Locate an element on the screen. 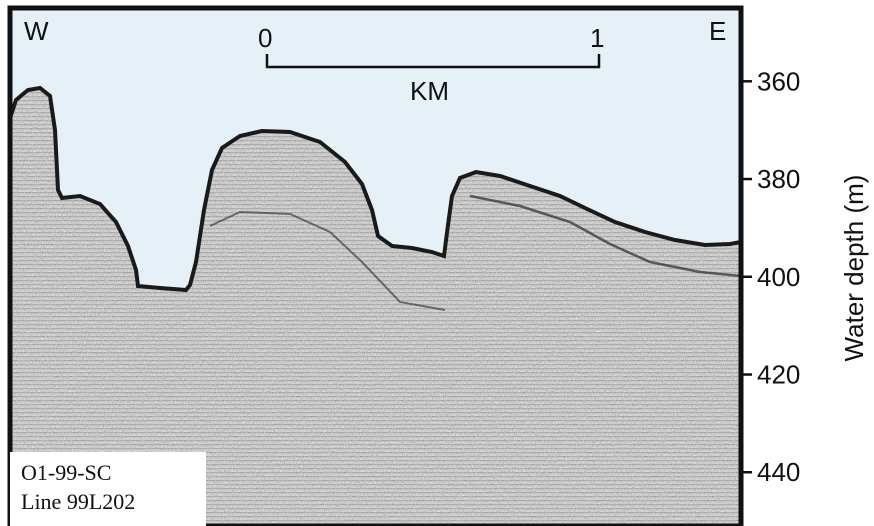  depth-axis-label: Water depth (m) is located at coordinates (854, 268).